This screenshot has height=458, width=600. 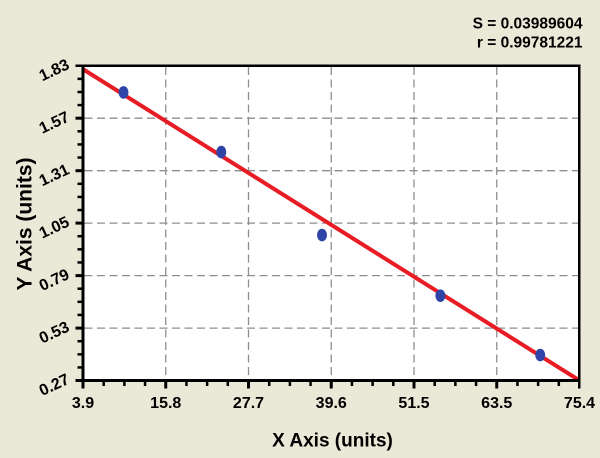 I want to click on svg-text: r = 0.99781221, so click(x=530, y=43).